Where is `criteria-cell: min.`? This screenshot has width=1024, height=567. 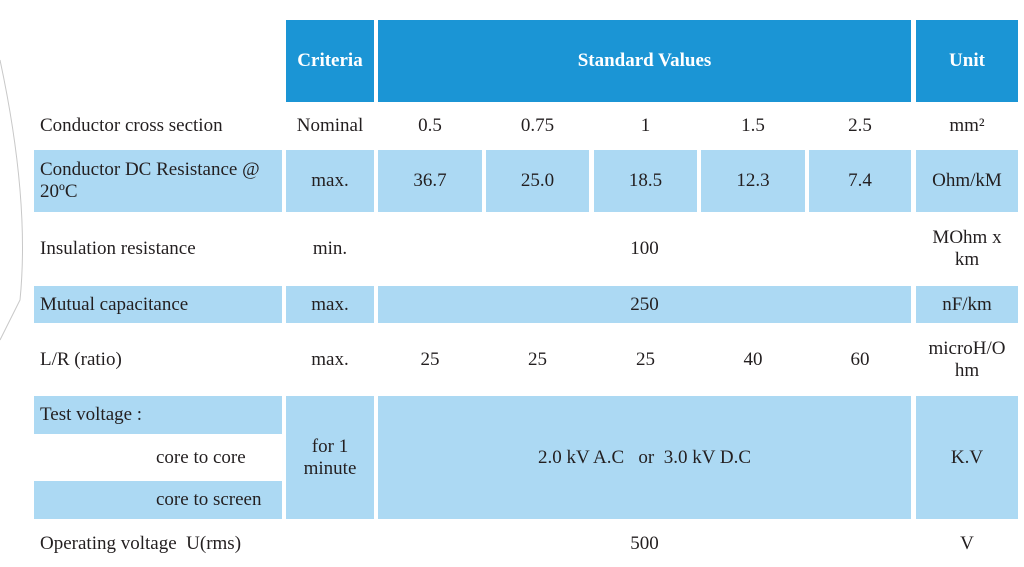
criteria-cell: min. is located at coordinates (330, 248).